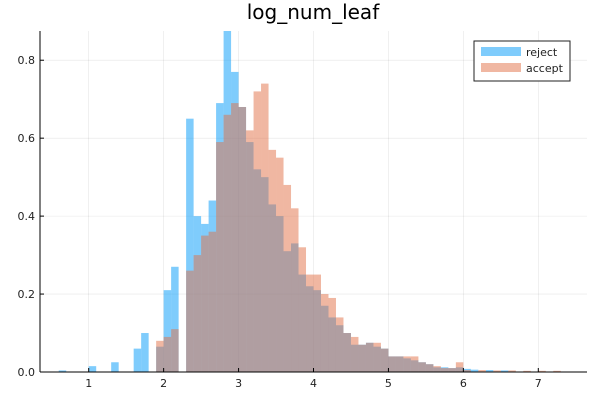  I want to click on y-tick-label-0: 0.0, so click(27, 372).